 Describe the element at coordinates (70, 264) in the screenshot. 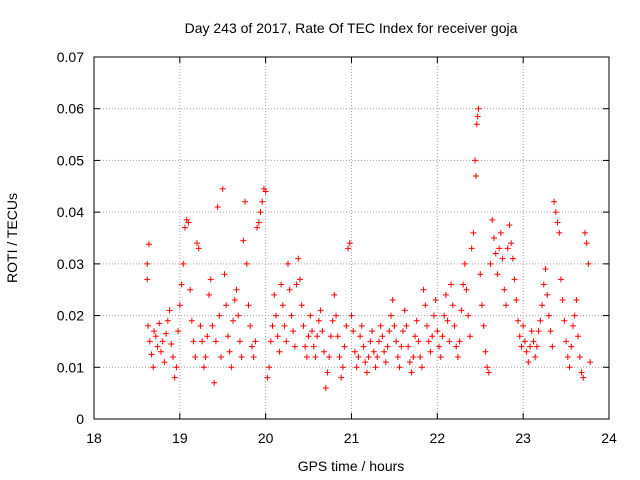

I see `y-tick-label: 0.03` at that location.